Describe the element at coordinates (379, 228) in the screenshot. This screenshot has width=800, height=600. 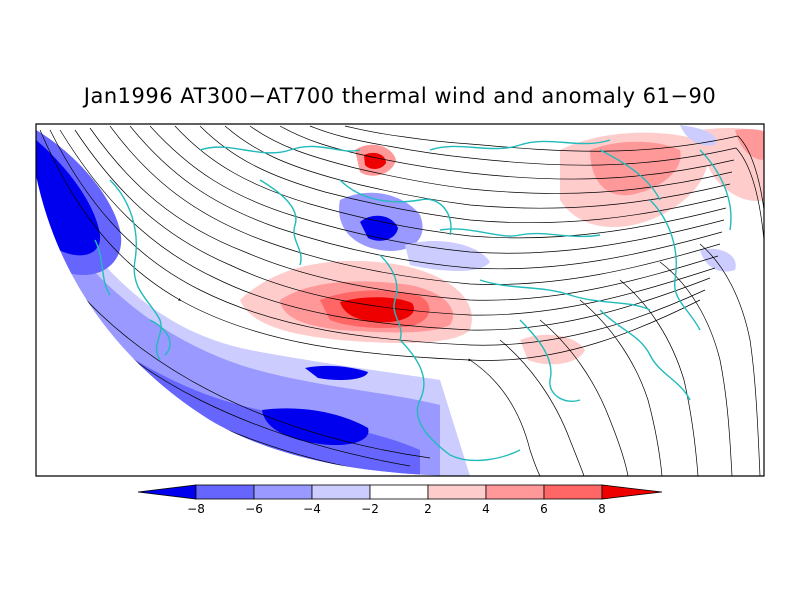
I see `blue-nordic-core` at that location.